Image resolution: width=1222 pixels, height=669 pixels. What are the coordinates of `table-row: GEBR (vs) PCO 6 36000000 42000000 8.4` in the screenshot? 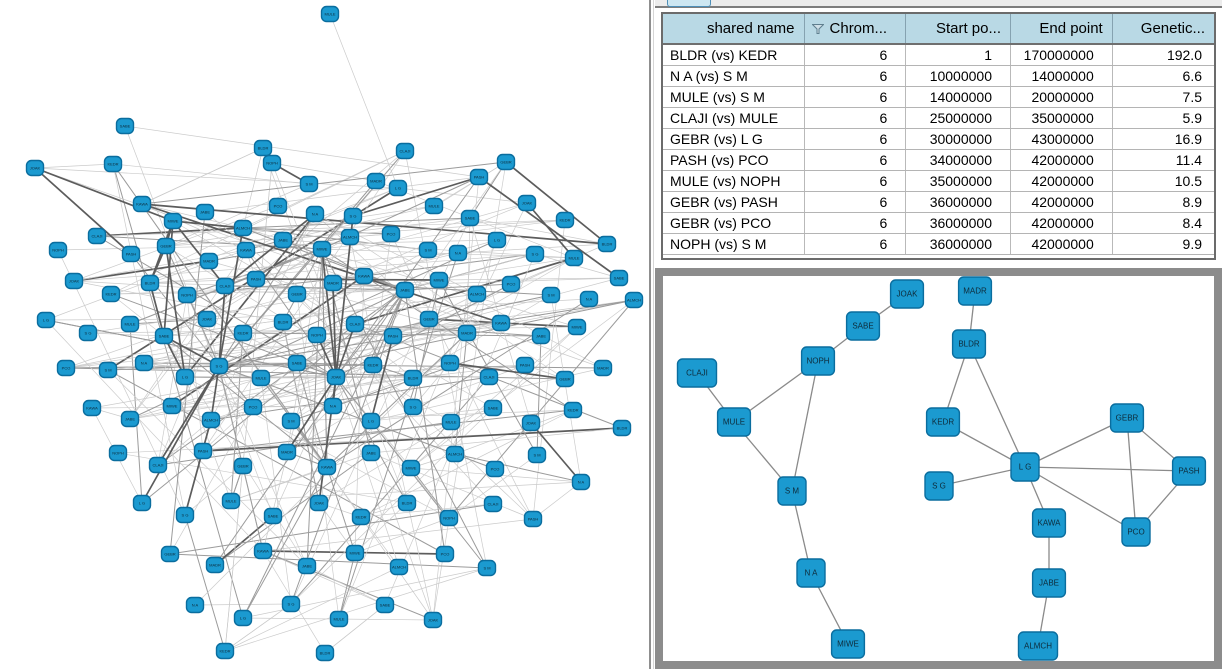 It's located at (938, 223).